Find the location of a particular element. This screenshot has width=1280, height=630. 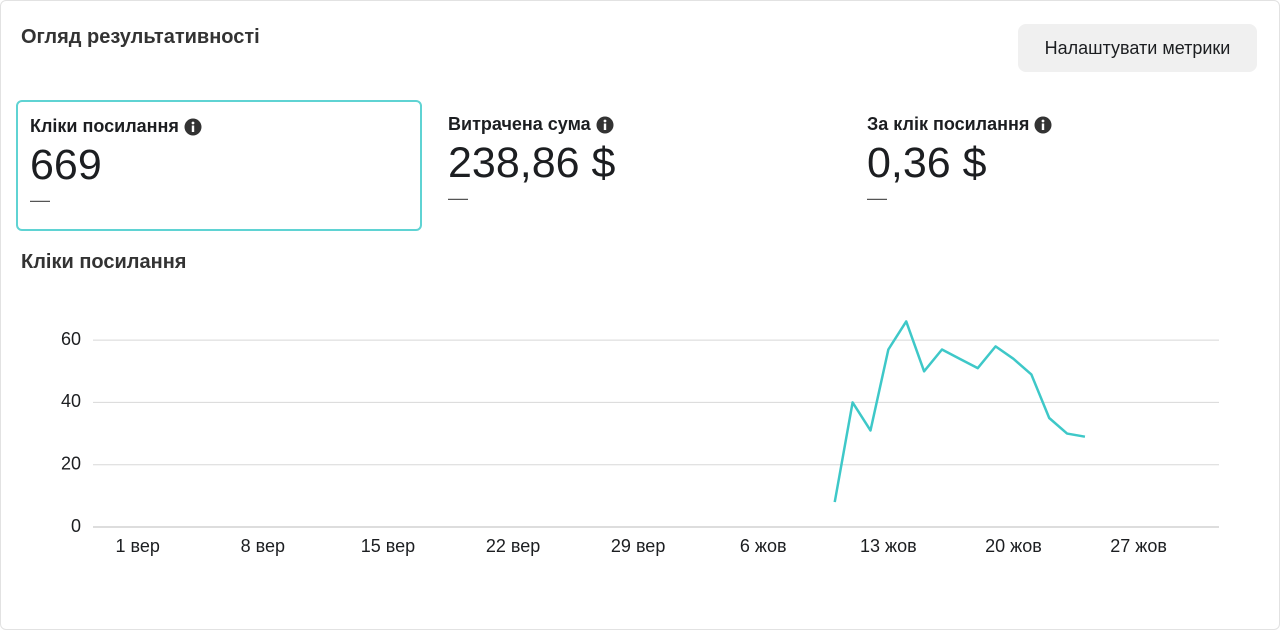

metric-label-row: Кліки посилання is located at coordinates (219, 126).